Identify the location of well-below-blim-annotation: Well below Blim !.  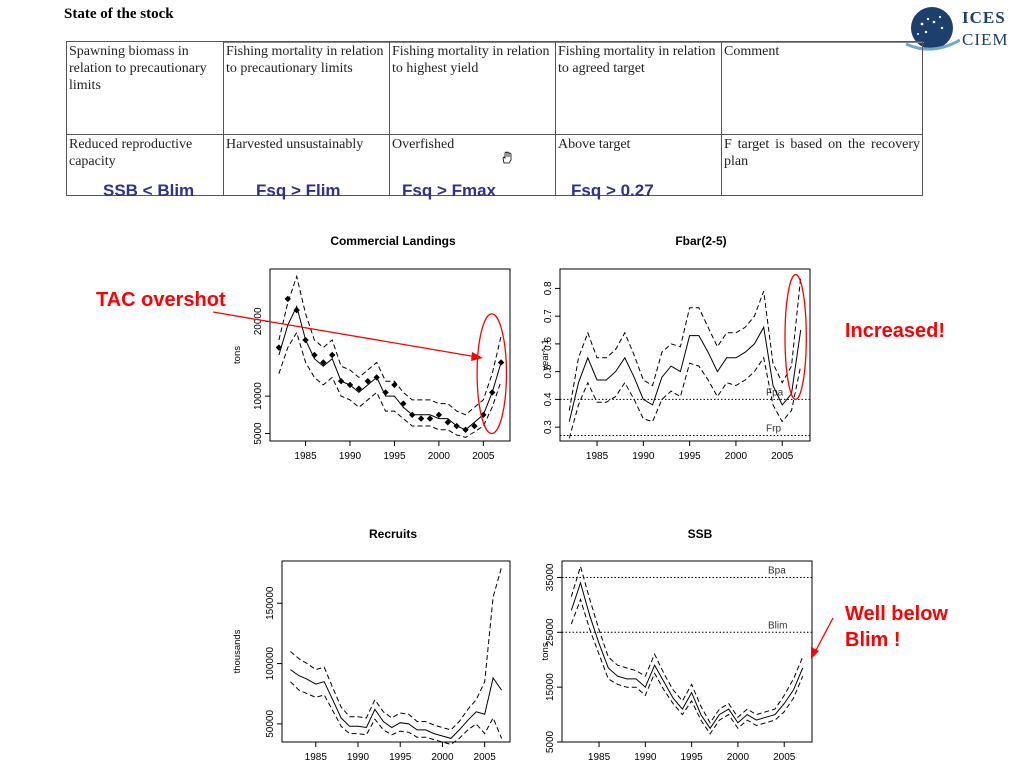
(896, 627).